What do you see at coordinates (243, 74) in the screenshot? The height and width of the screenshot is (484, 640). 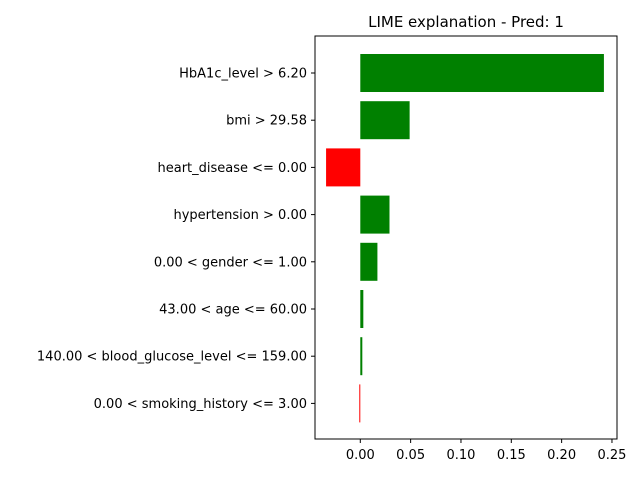 I see `y-tick-label-0: HbA1c_level > 6.20` at bounding box center [243, 74].